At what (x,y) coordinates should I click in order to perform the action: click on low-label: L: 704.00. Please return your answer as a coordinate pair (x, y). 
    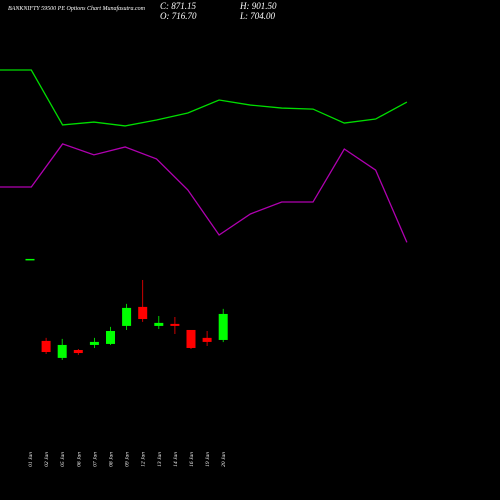
    Looking at the image, I should click on (257, 16).